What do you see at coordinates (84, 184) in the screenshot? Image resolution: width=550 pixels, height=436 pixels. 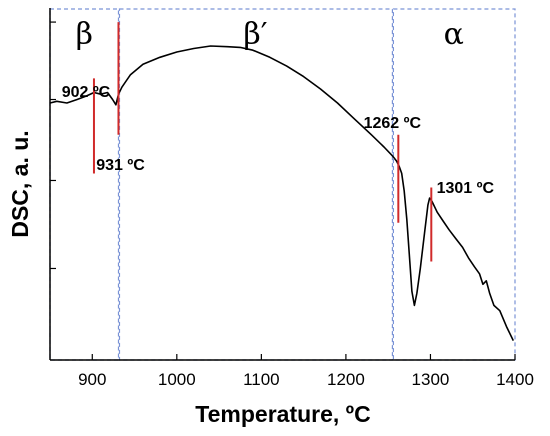 I see `phase-box` at bounding box center [84, 184].